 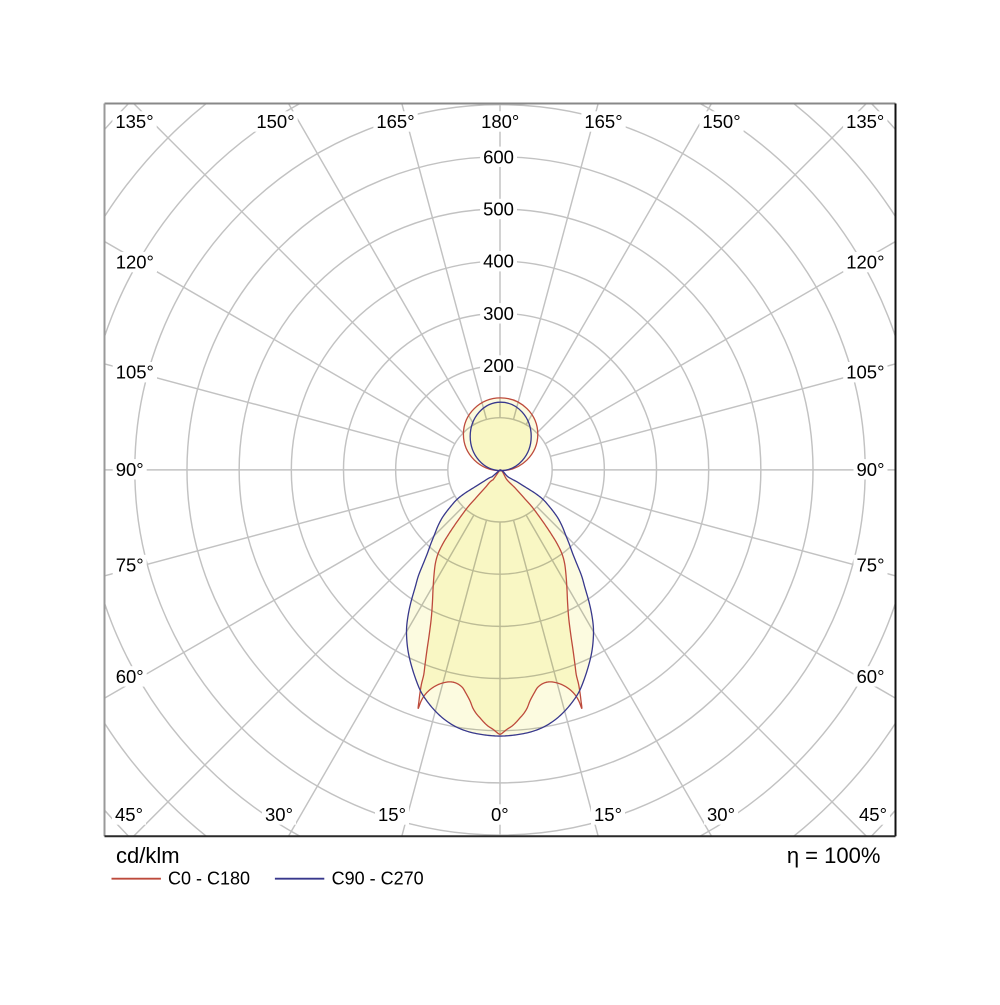 I want to click on svg-text: 200, so click(x=498, y=365).